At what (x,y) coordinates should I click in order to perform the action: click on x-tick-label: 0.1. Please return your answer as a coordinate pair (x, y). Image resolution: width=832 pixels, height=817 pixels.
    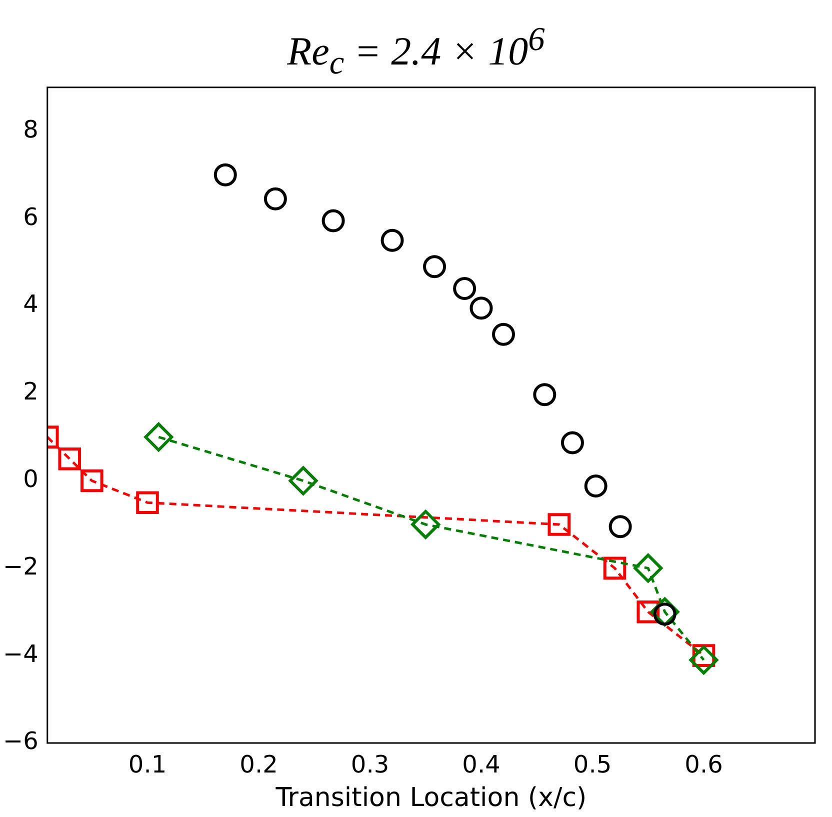
    Looking at the image, I should click on (147, 764).